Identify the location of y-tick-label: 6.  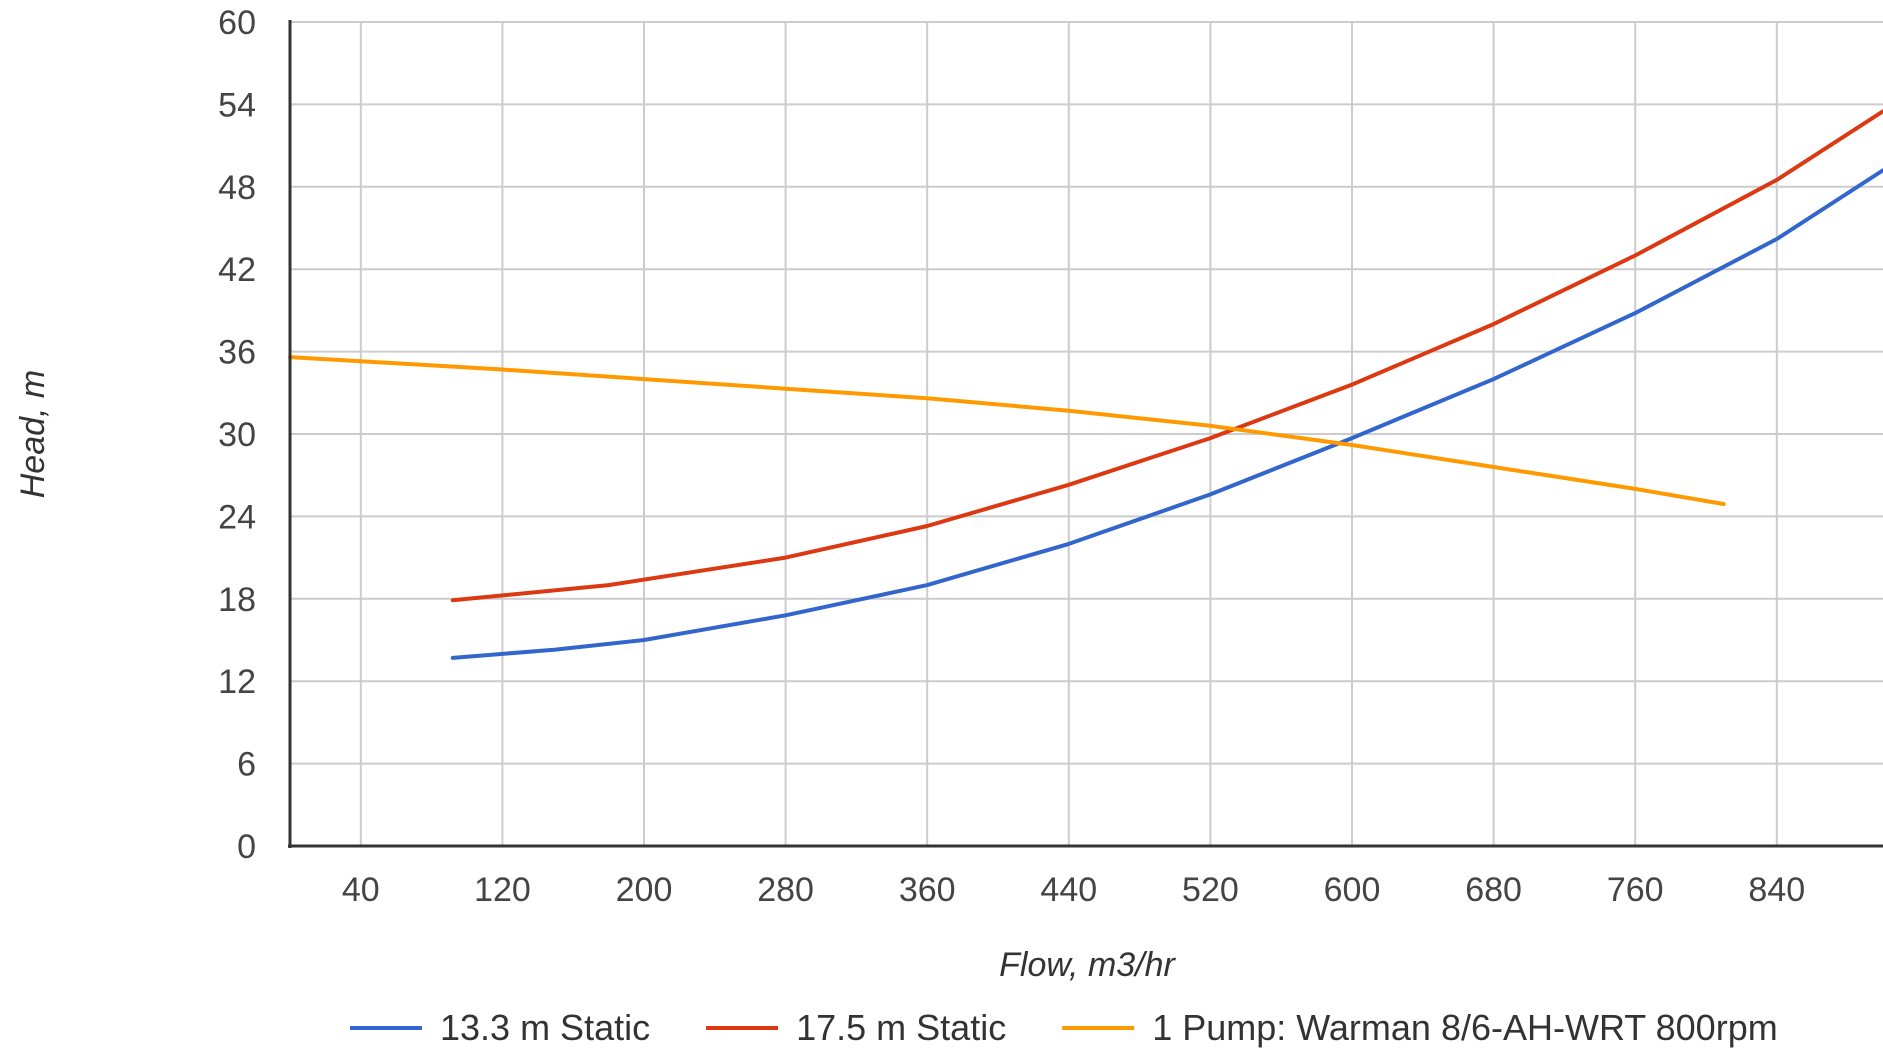
(246, 765).